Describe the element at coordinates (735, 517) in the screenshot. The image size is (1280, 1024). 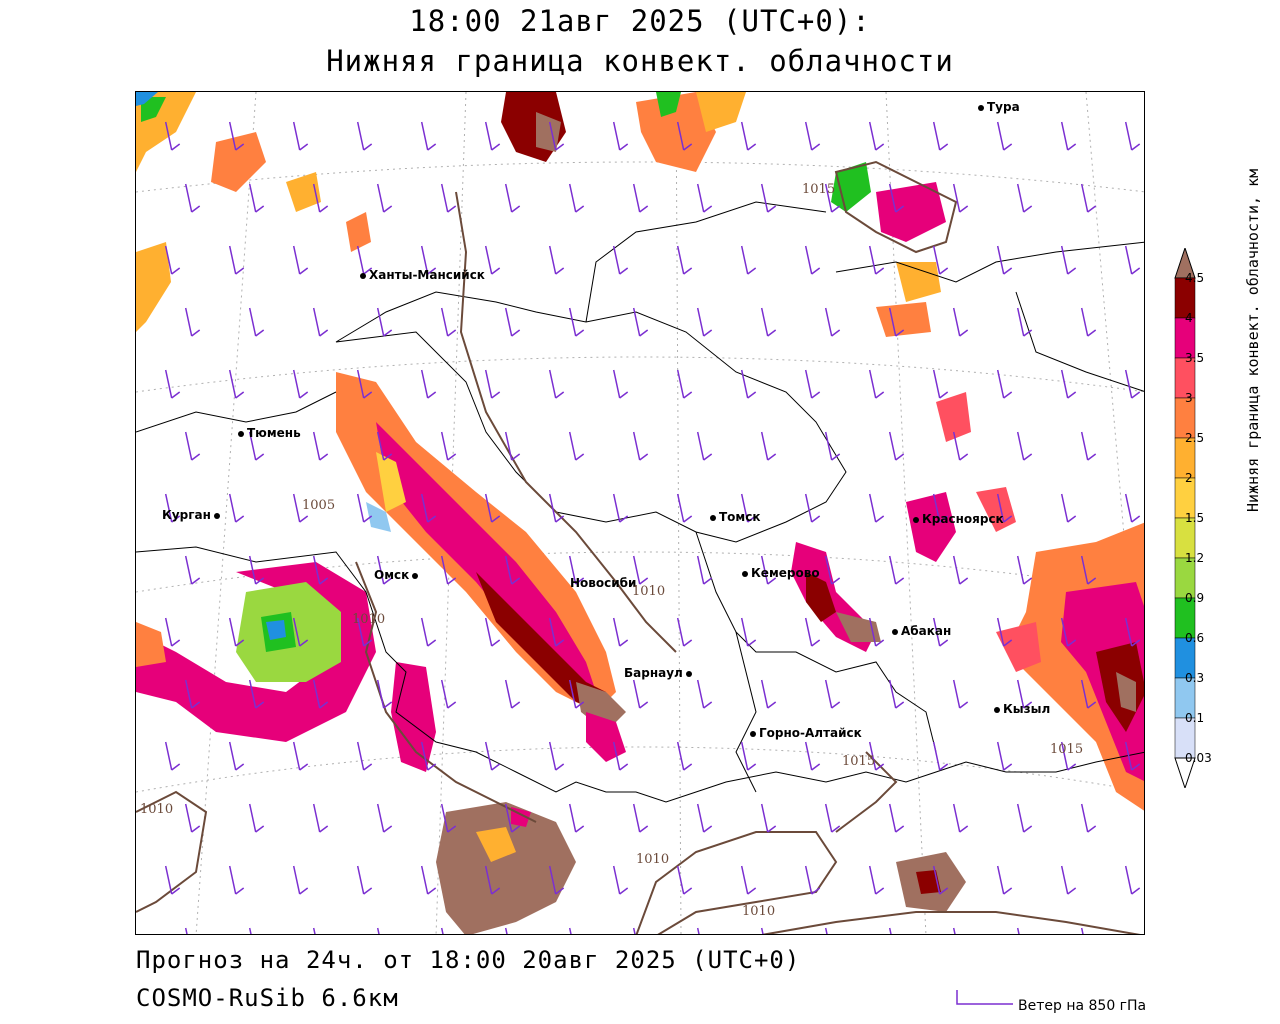
I see `city-tomsk: Томск` at that location.